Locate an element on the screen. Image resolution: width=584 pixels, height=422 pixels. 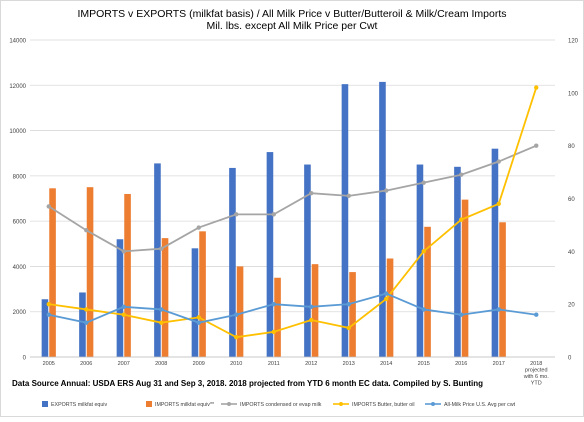
x-tick-label: 2014 is located at coordinates (386, 364).